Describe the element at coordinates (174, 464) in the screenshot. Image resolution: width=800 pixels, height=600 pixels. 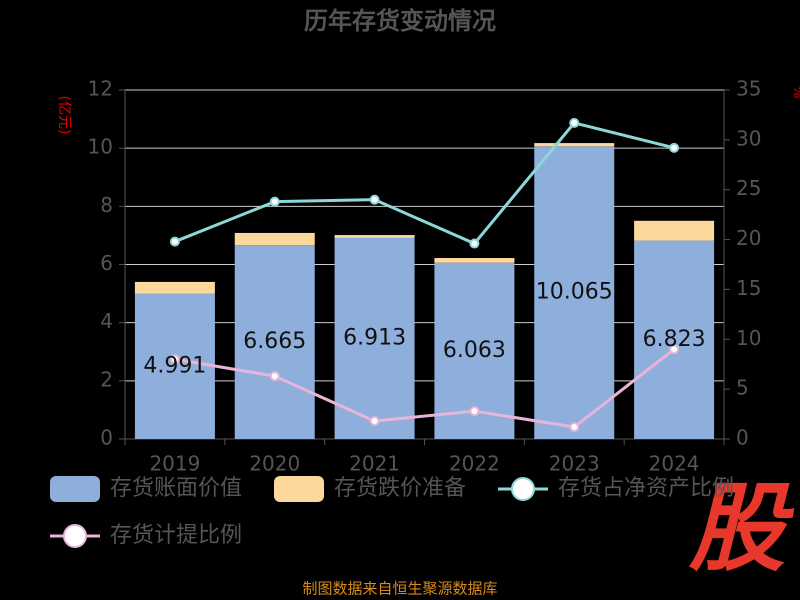
I see `x-tick-label: 2019` at that location.